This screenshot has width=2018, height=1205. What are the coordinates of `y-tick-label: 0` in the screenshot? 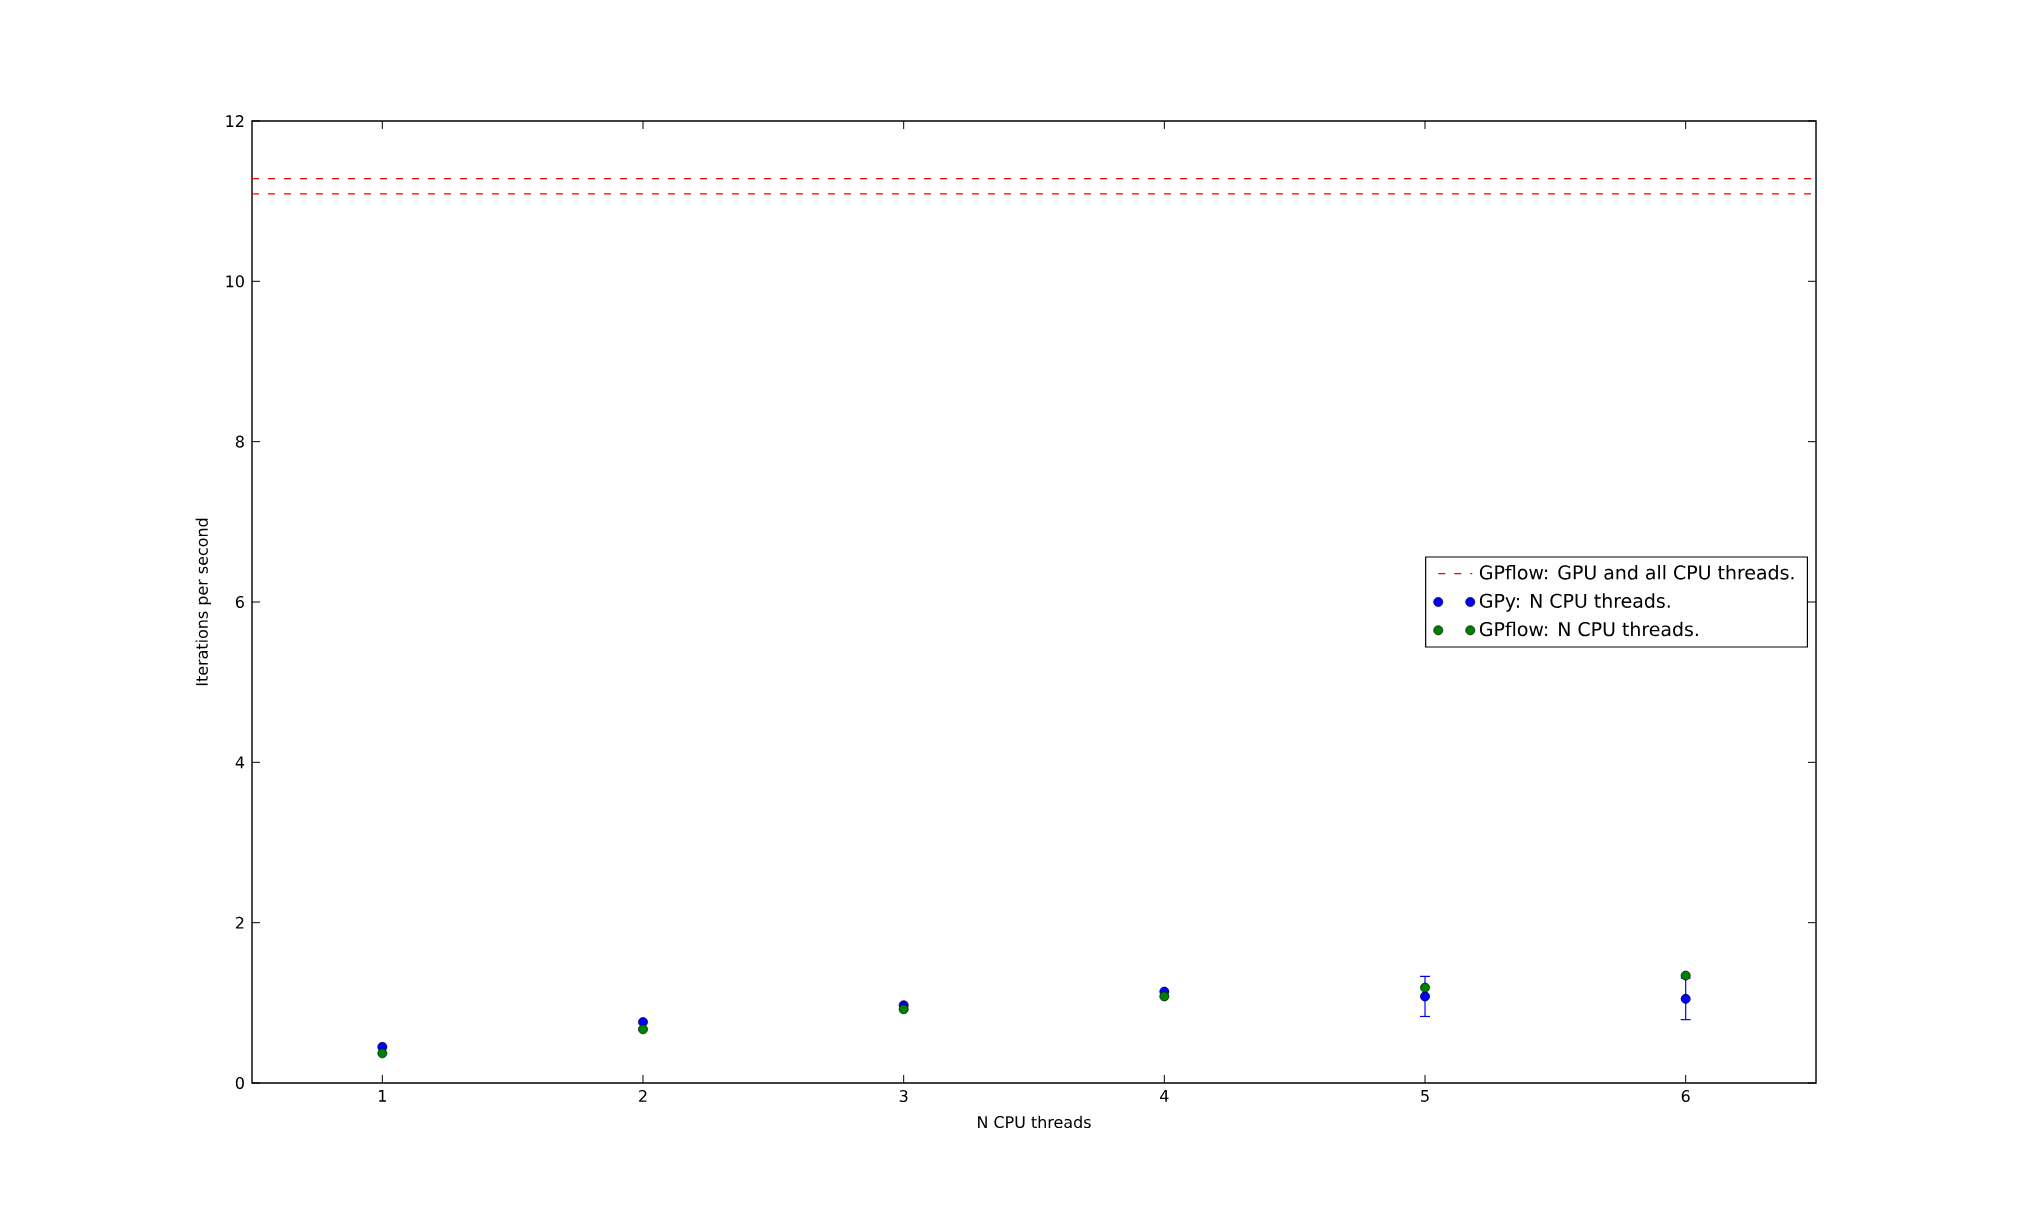 It's located at (239, 1083).